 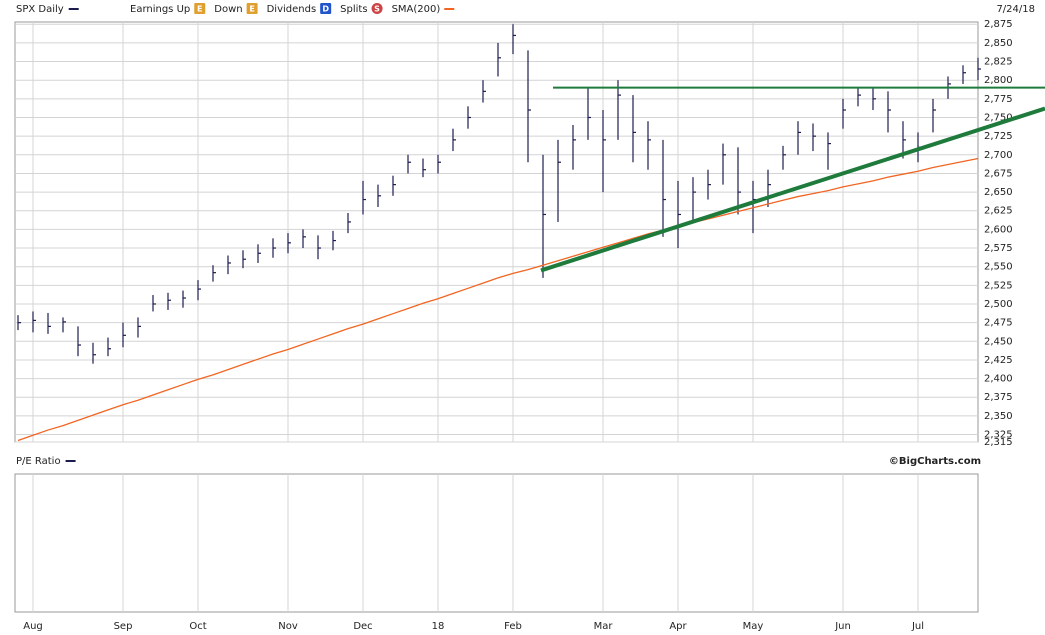 What do you see at coordinates (998, 192) in the screenshot?
I see `y-tick-label: 2,650` at bounding box center [998, 192].